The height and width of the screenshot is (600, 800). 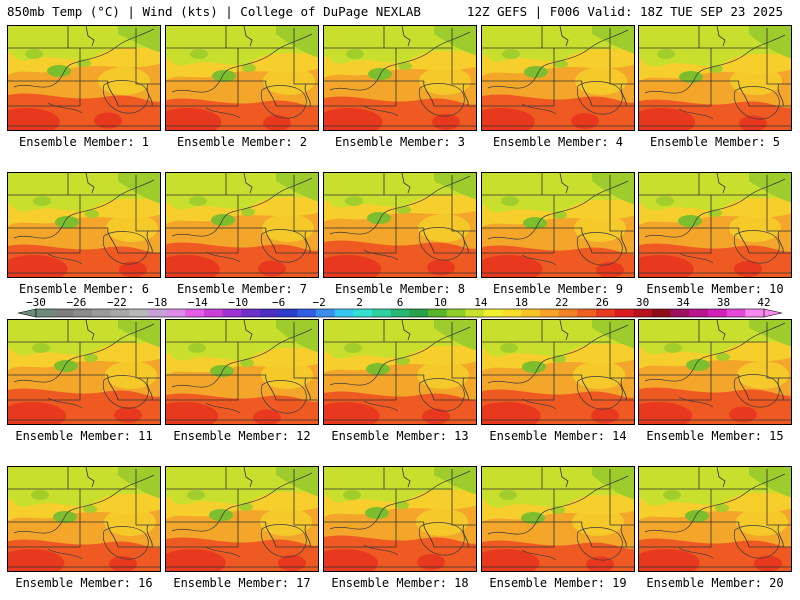 What do you see at coordinates (602, 302) in the screenshot?
I see `colorbar-tick-label: 26` at bounding box center [602, 302].